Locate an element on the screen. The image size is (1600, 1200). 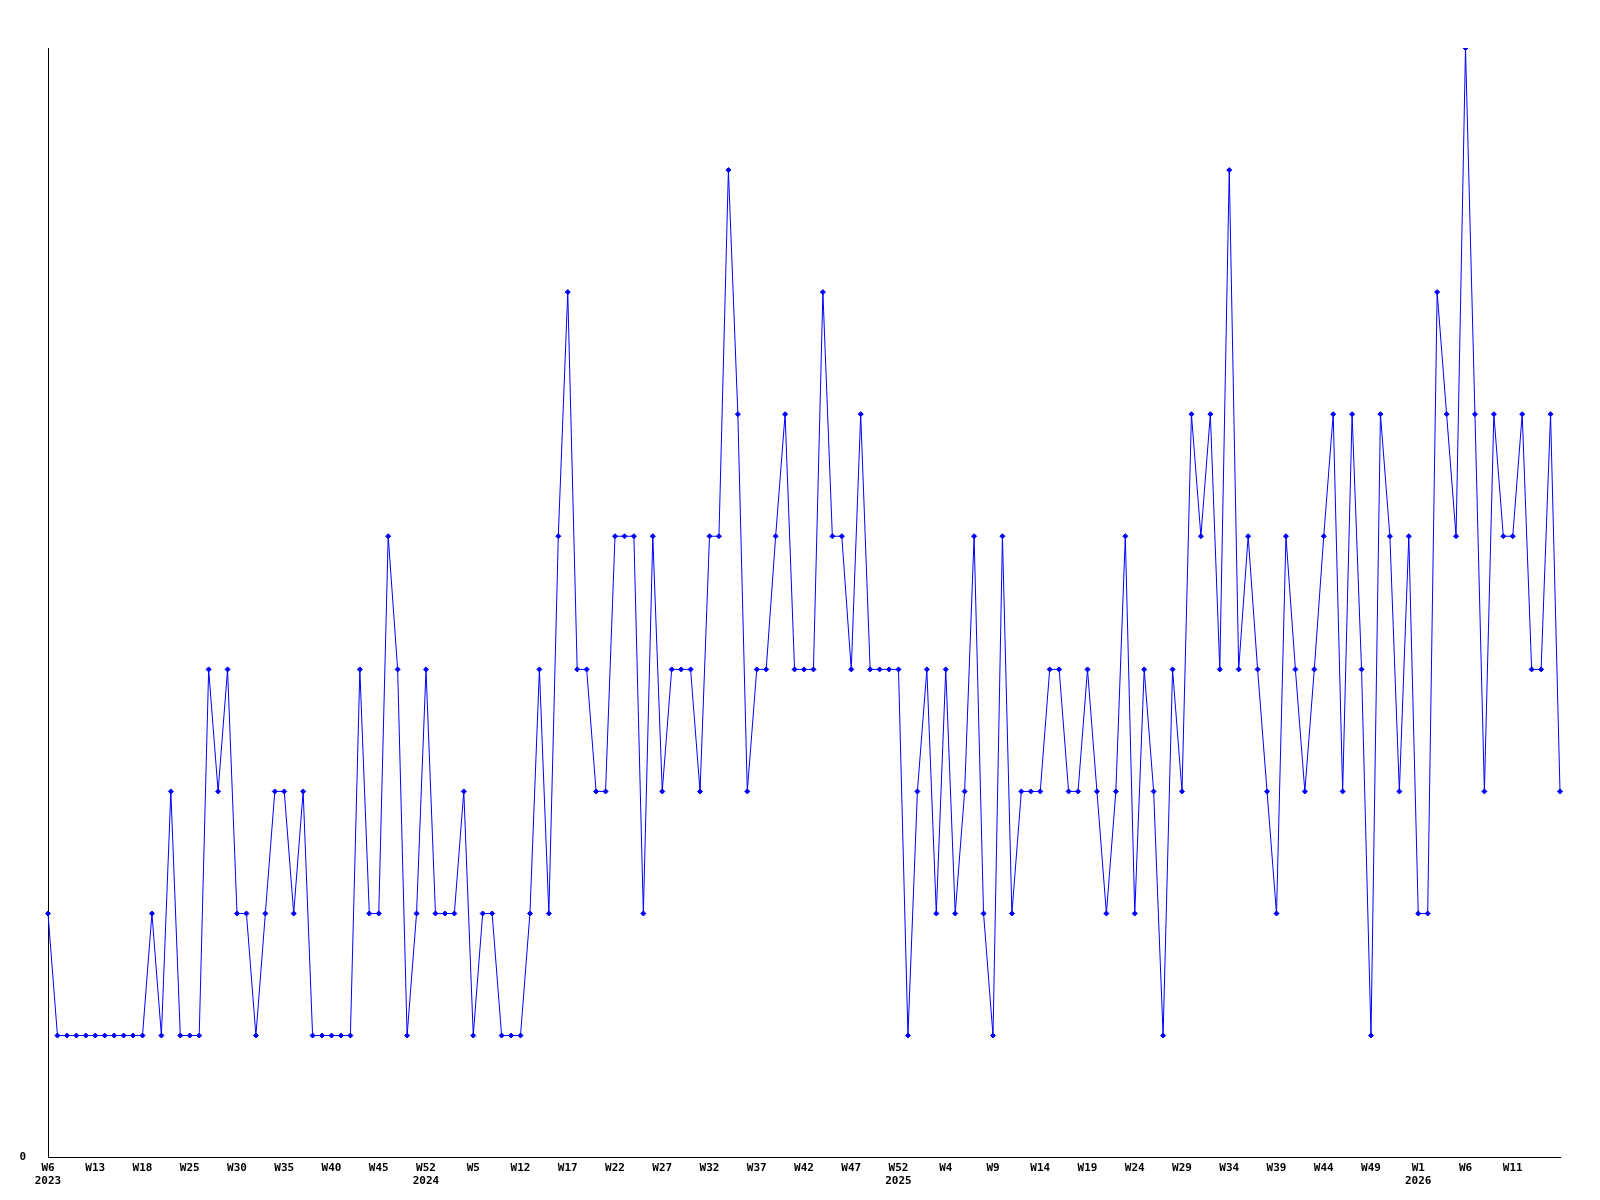
x-tick-label: W11 is located at coordinates (1513, 1168).